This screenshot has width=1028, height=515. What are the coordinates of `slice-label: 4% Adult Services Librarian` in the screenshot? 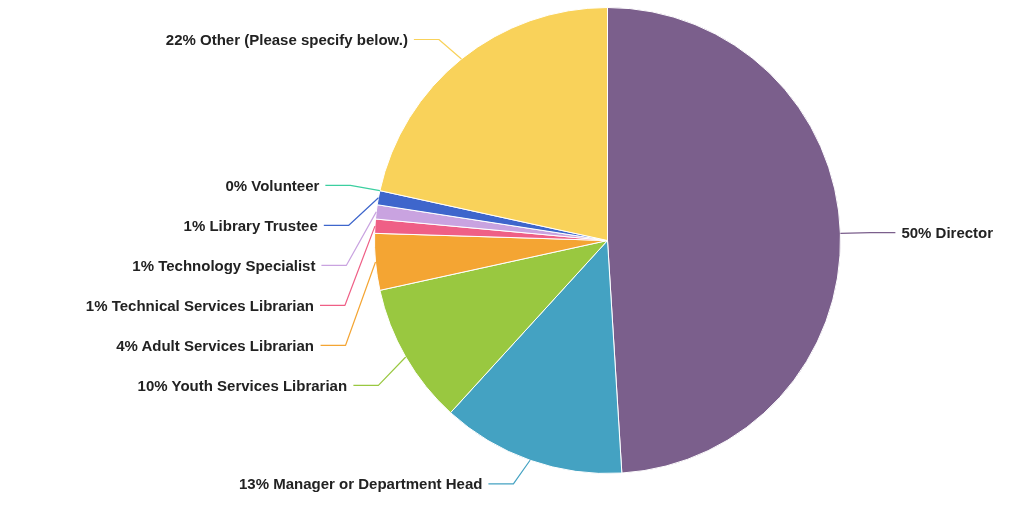 It's located at (215, 345).